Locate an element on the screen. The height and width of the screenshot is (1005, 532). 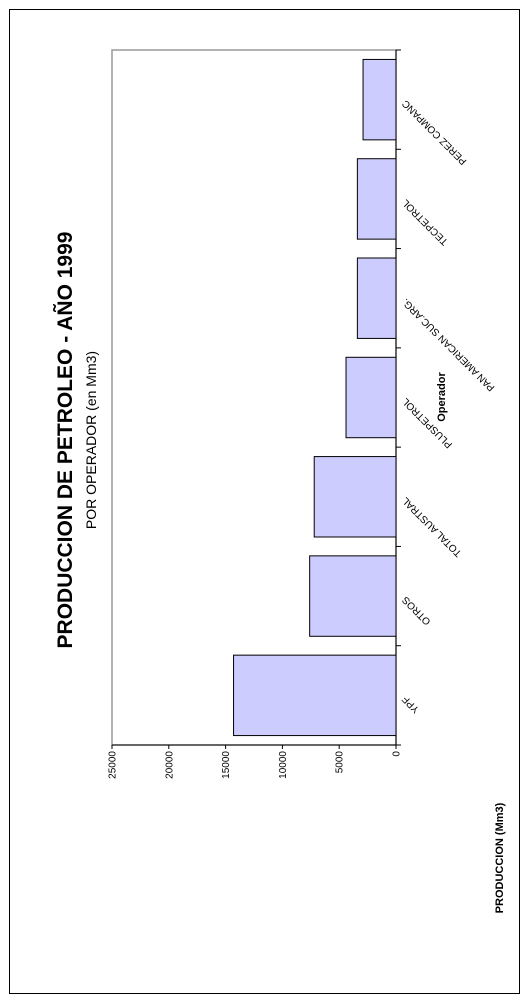
bar-otros is located at coordinates (353, 596).